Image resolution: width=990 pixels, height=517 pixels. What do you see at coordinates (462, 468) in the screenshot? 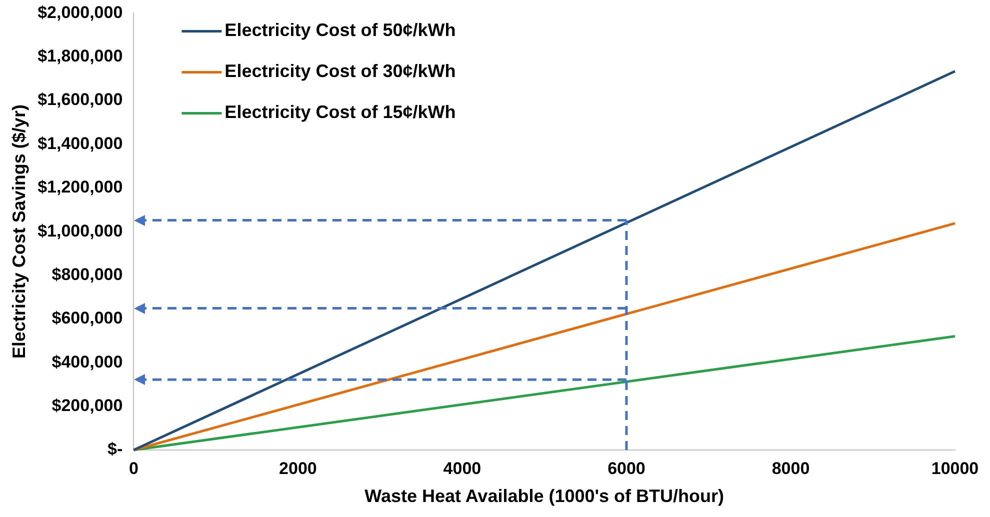
I see `x-tick-label: 4000` at bounding box center [462, 468].